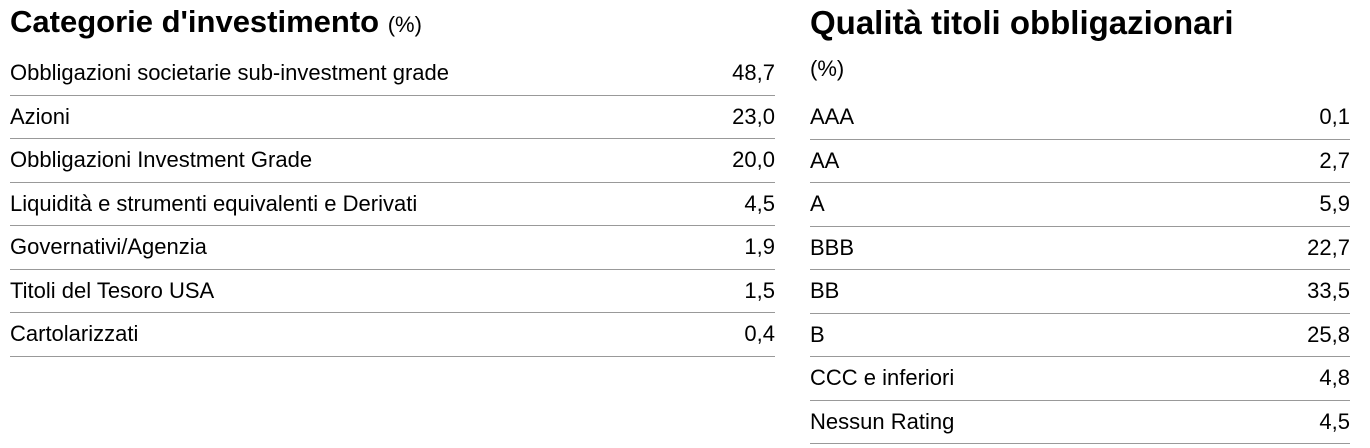 This screenshot has width=1370, height=448. What do you see at coordinates (759, 247) in the screenshot?
I see `row-value: 1,9` at bounding box center [759, 247].